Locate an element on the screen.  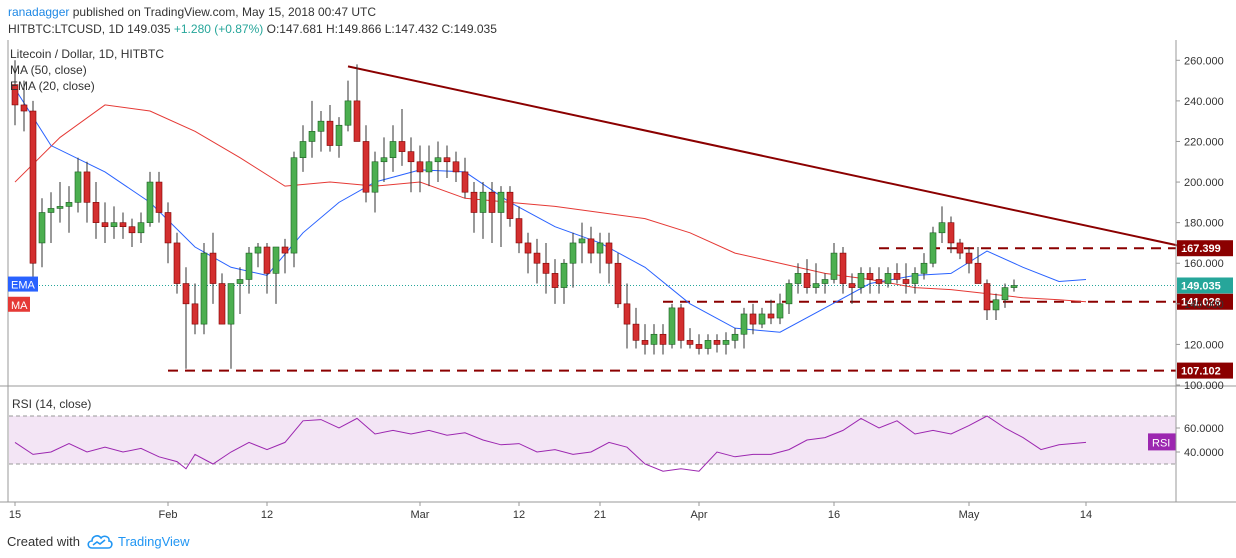
ma-badge-label: MA is located at coordinates (19, 306).